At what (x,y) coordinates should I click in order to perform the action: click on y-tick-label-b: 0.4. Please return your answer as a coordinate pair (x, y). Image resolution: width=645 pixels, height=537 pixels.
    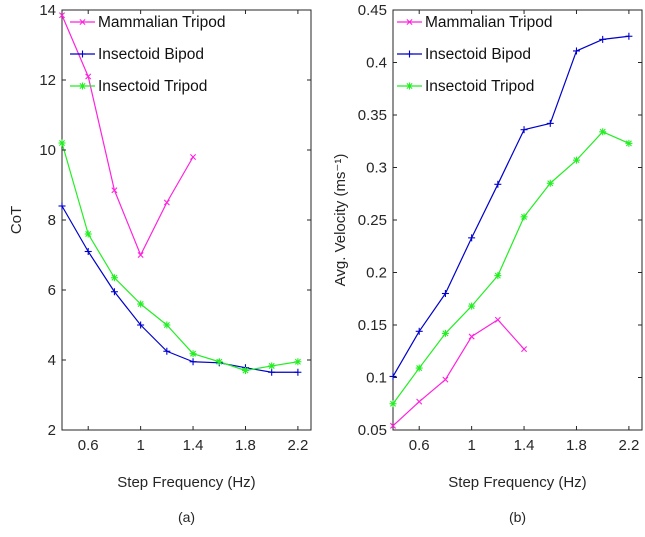
    Looking at the image, I should click on (376, 63).